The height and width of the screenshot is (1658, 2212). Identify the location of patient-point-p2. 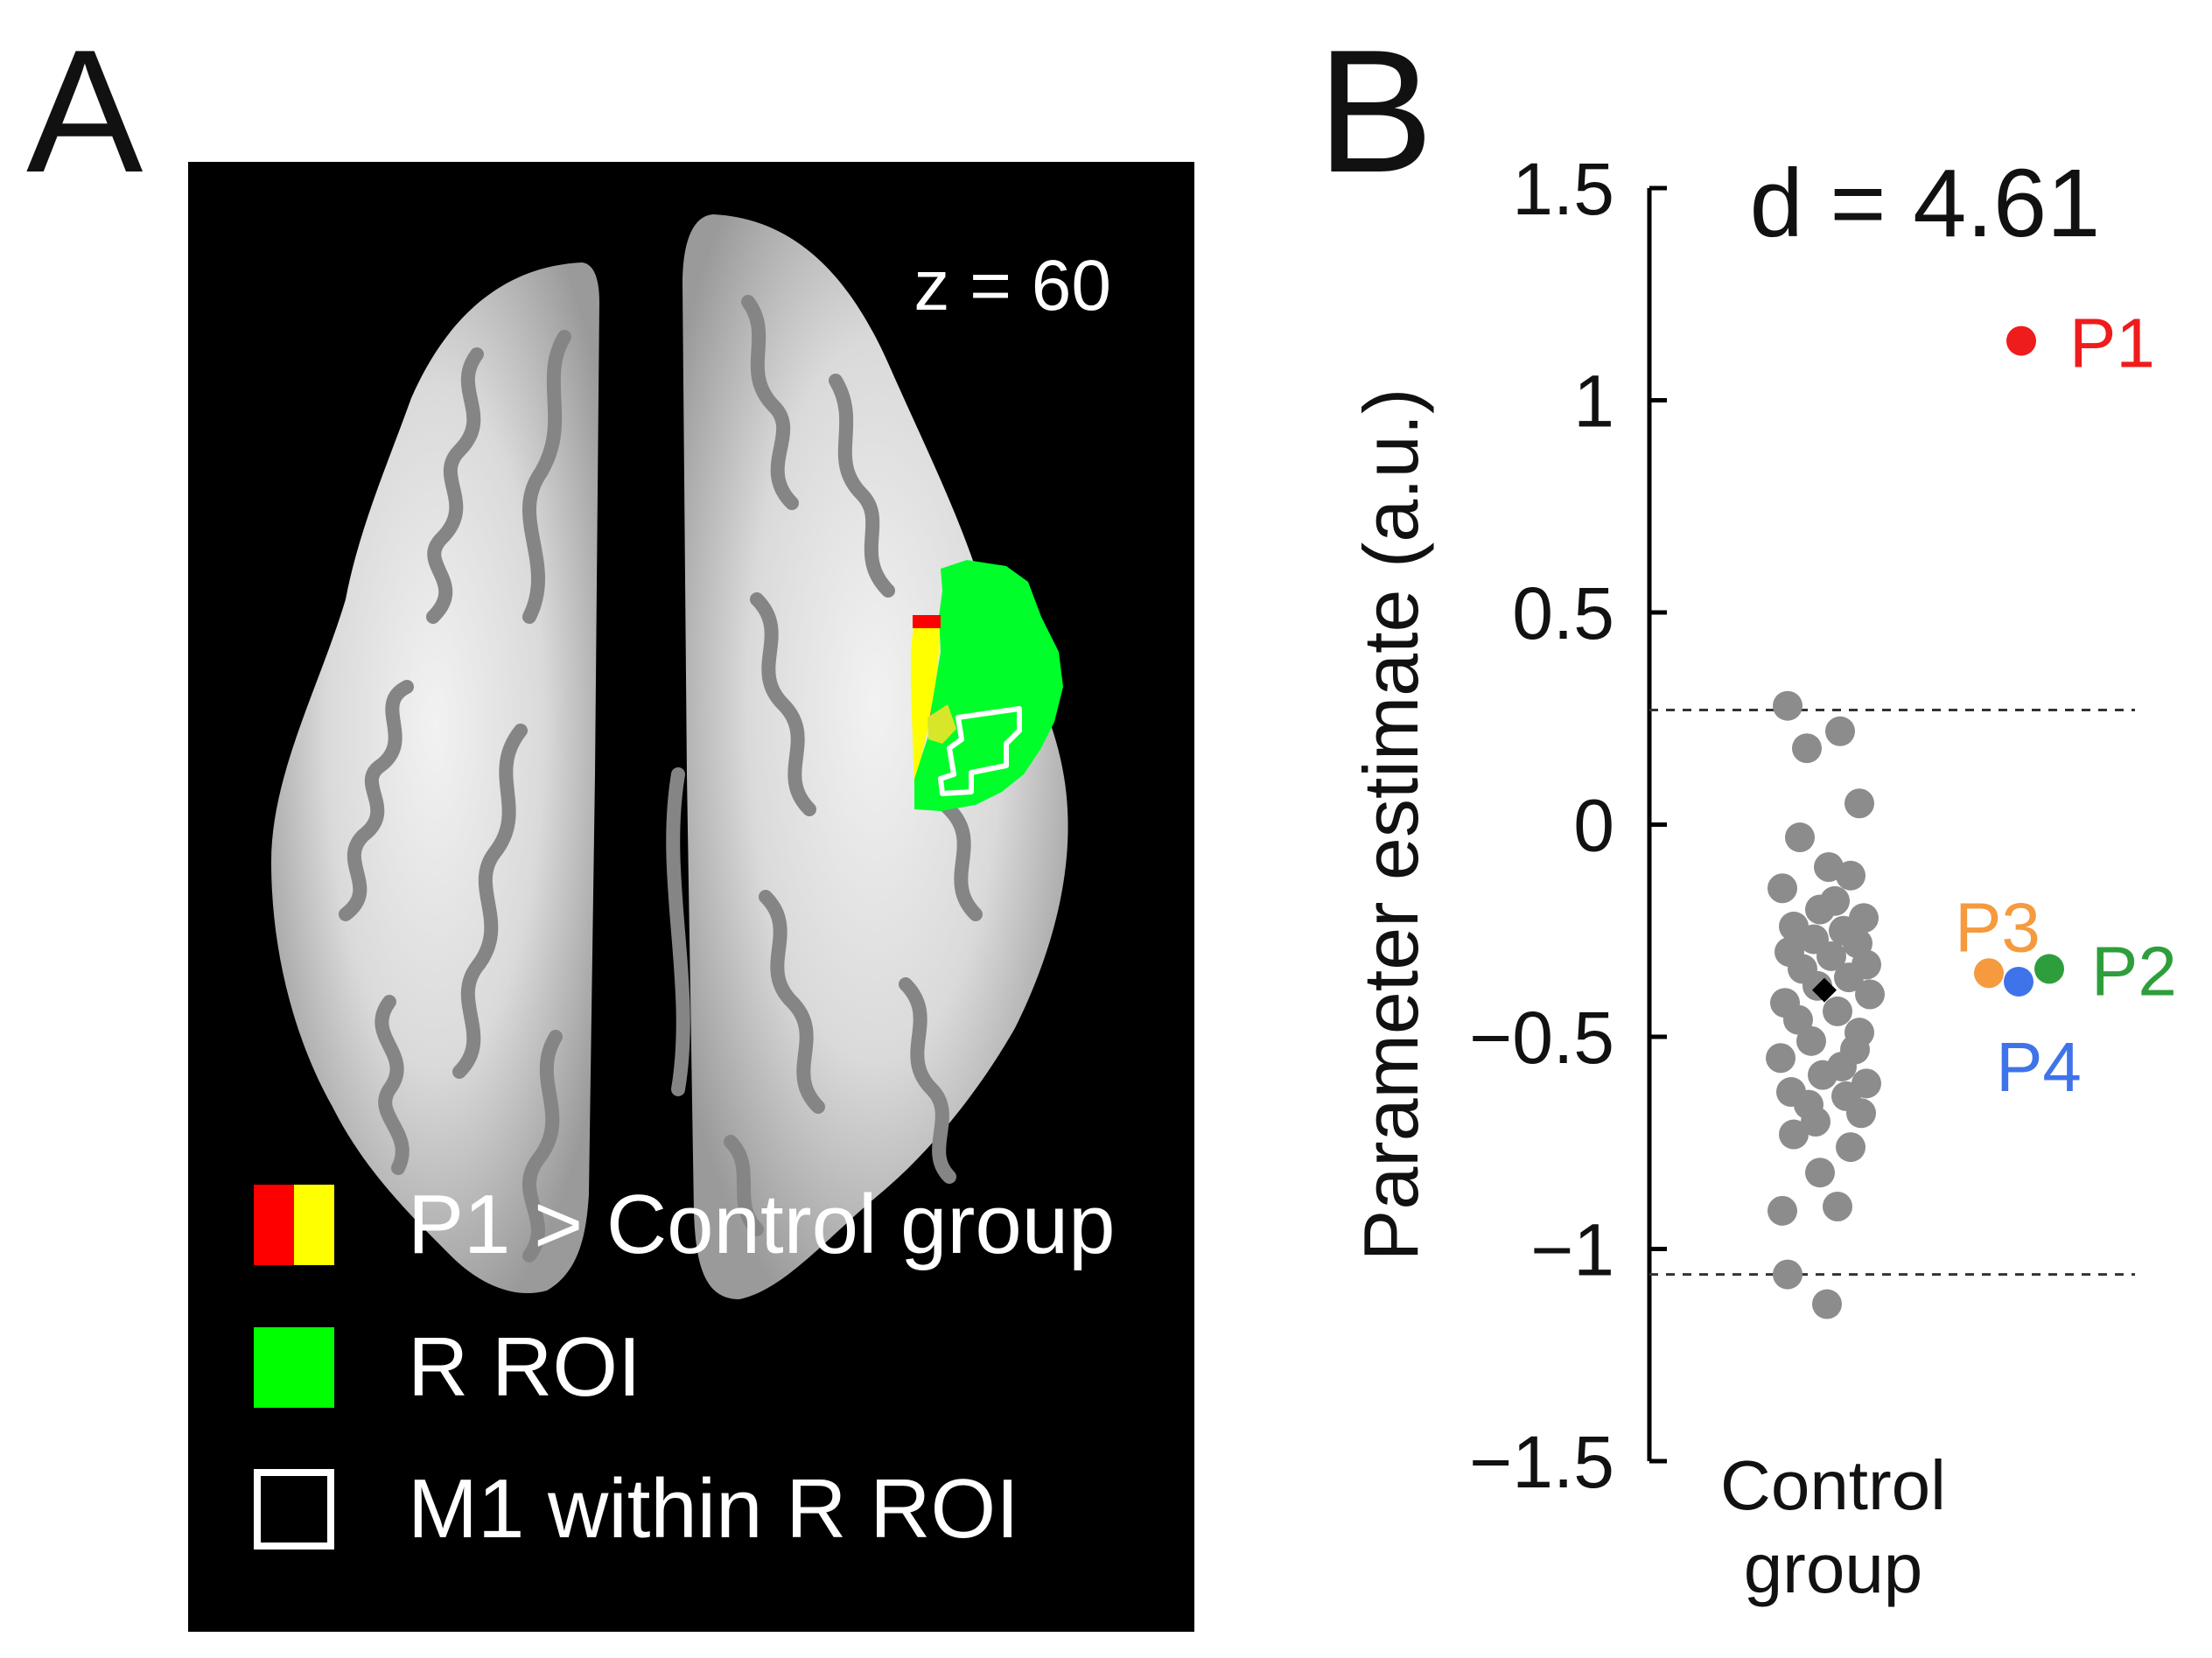
(2049, 969).